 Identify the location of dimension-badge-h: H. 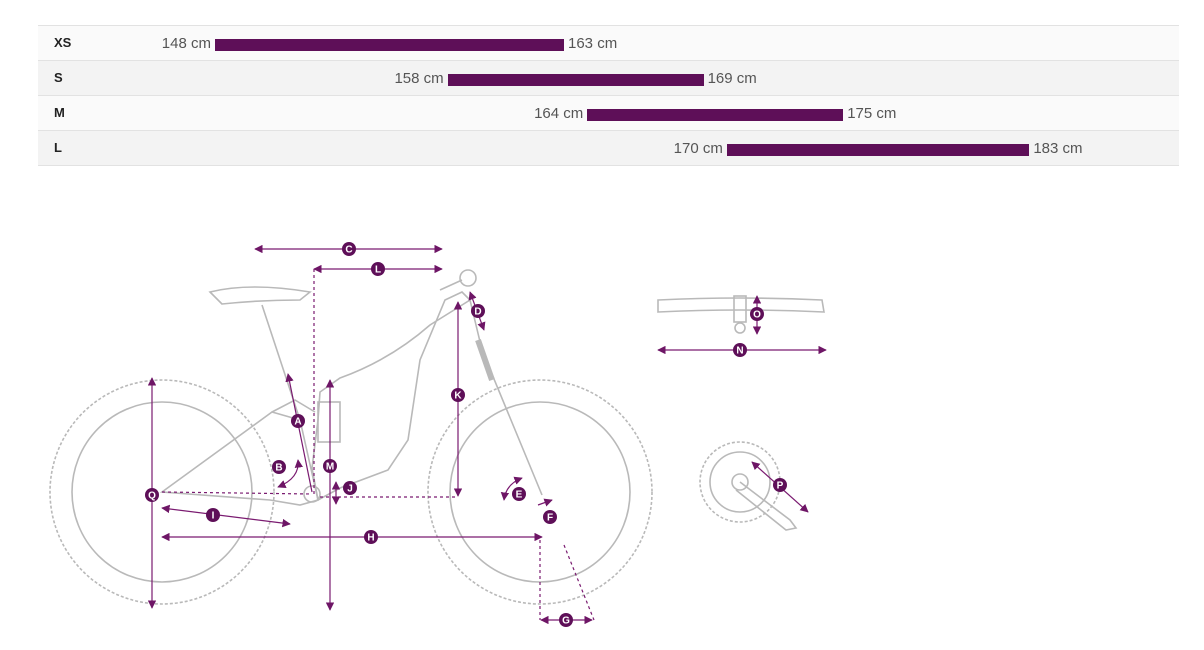
(371, 537).